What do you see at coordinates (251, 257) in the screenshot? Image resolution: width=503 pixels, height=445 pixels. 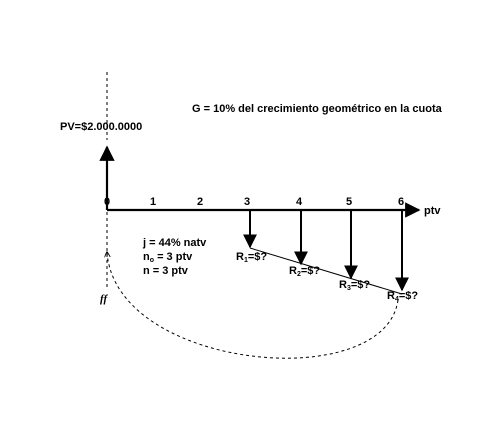 I see `payment-label-1: R1=$?` at bounding box center [251, 257].